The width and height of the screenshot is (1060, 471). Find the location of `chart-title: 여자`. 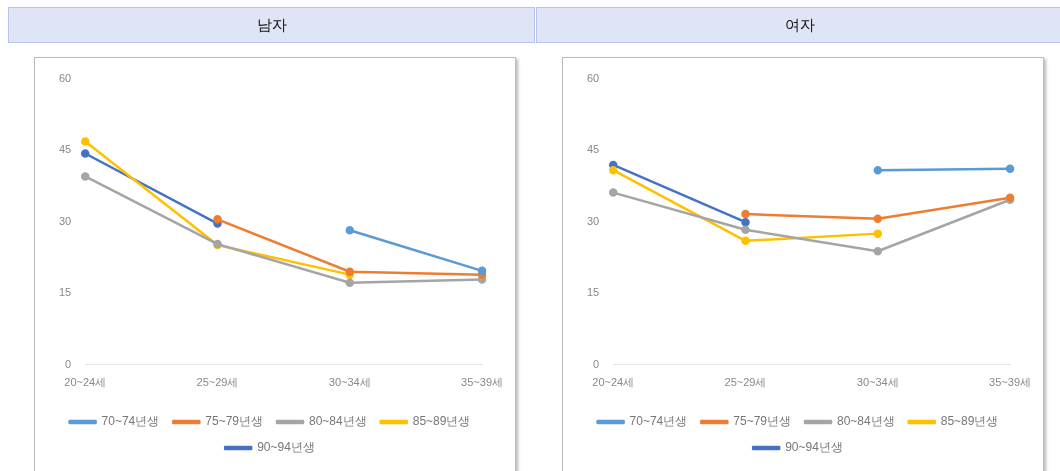

chart-title: 여자 is located at coordinates (798, 25).